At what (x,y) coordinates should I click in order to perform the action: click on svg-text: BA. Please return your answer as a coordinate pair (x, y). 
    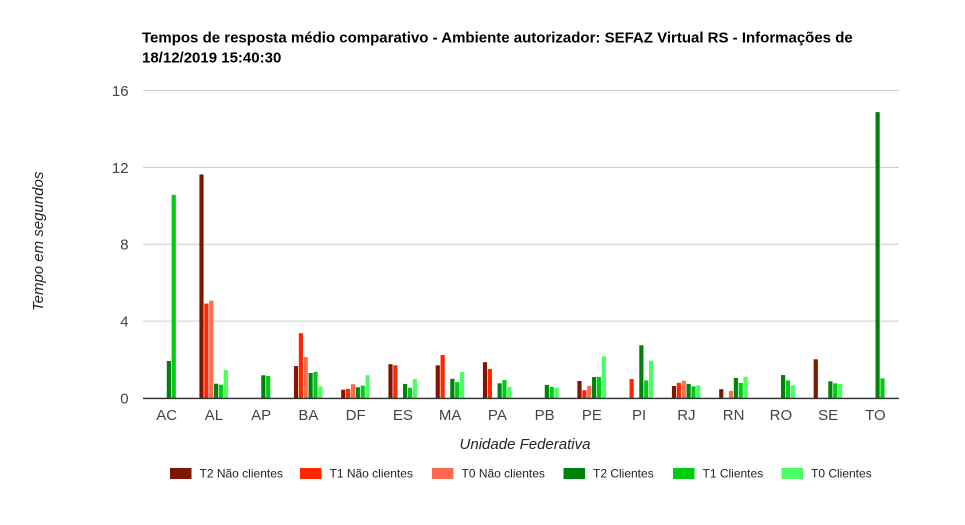
    Looking at the image, I should click on (308, 415).